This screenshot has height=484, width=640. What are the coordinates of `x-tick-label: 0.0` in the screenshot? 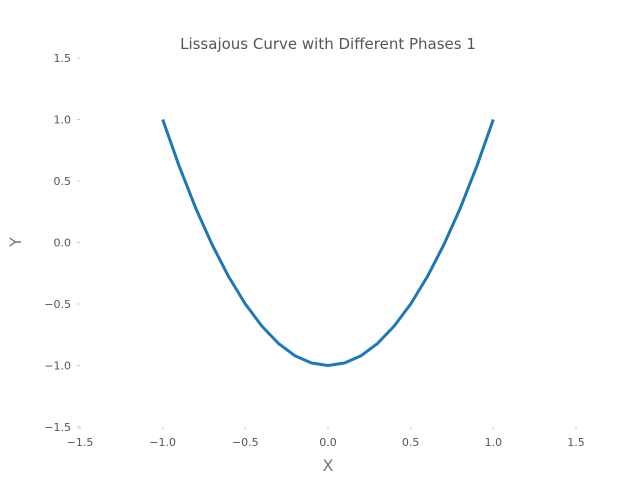 It's located at (328, 442).